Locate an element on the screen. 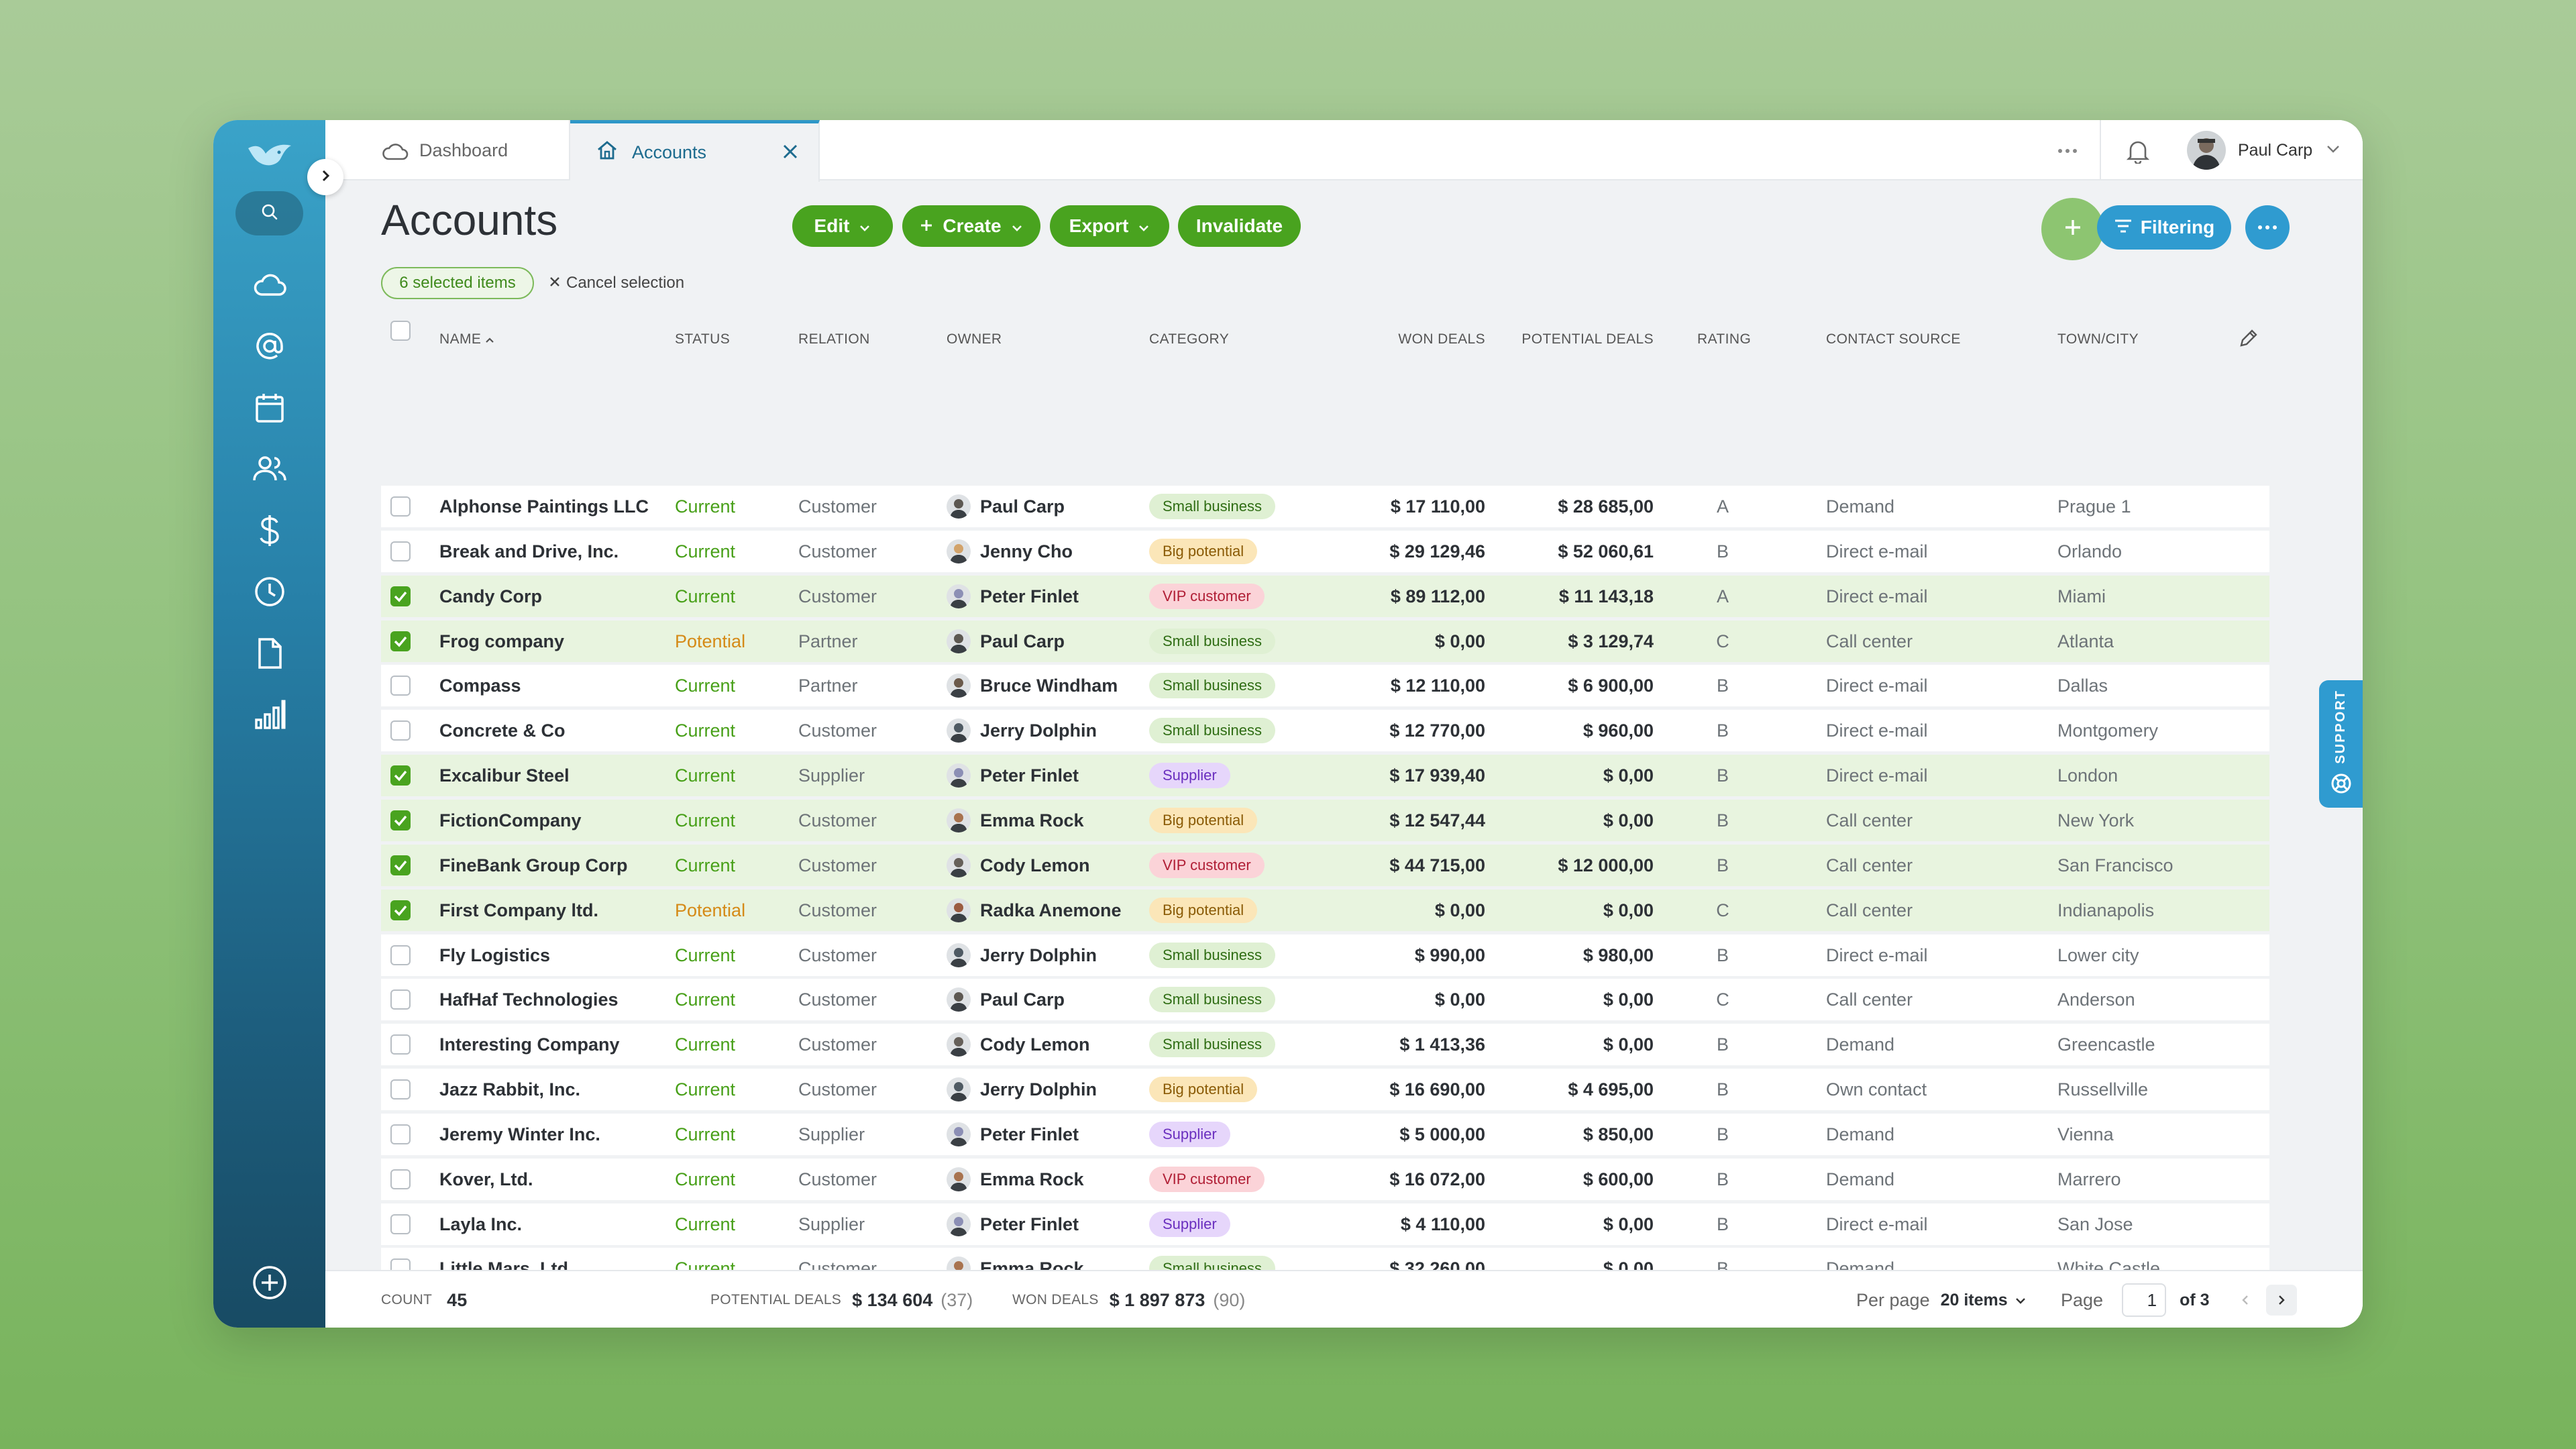 The height and width of the screenshot is (1449, 2576). account-name: Alphonse Paintings LLC is located at coordinates (544, 506).